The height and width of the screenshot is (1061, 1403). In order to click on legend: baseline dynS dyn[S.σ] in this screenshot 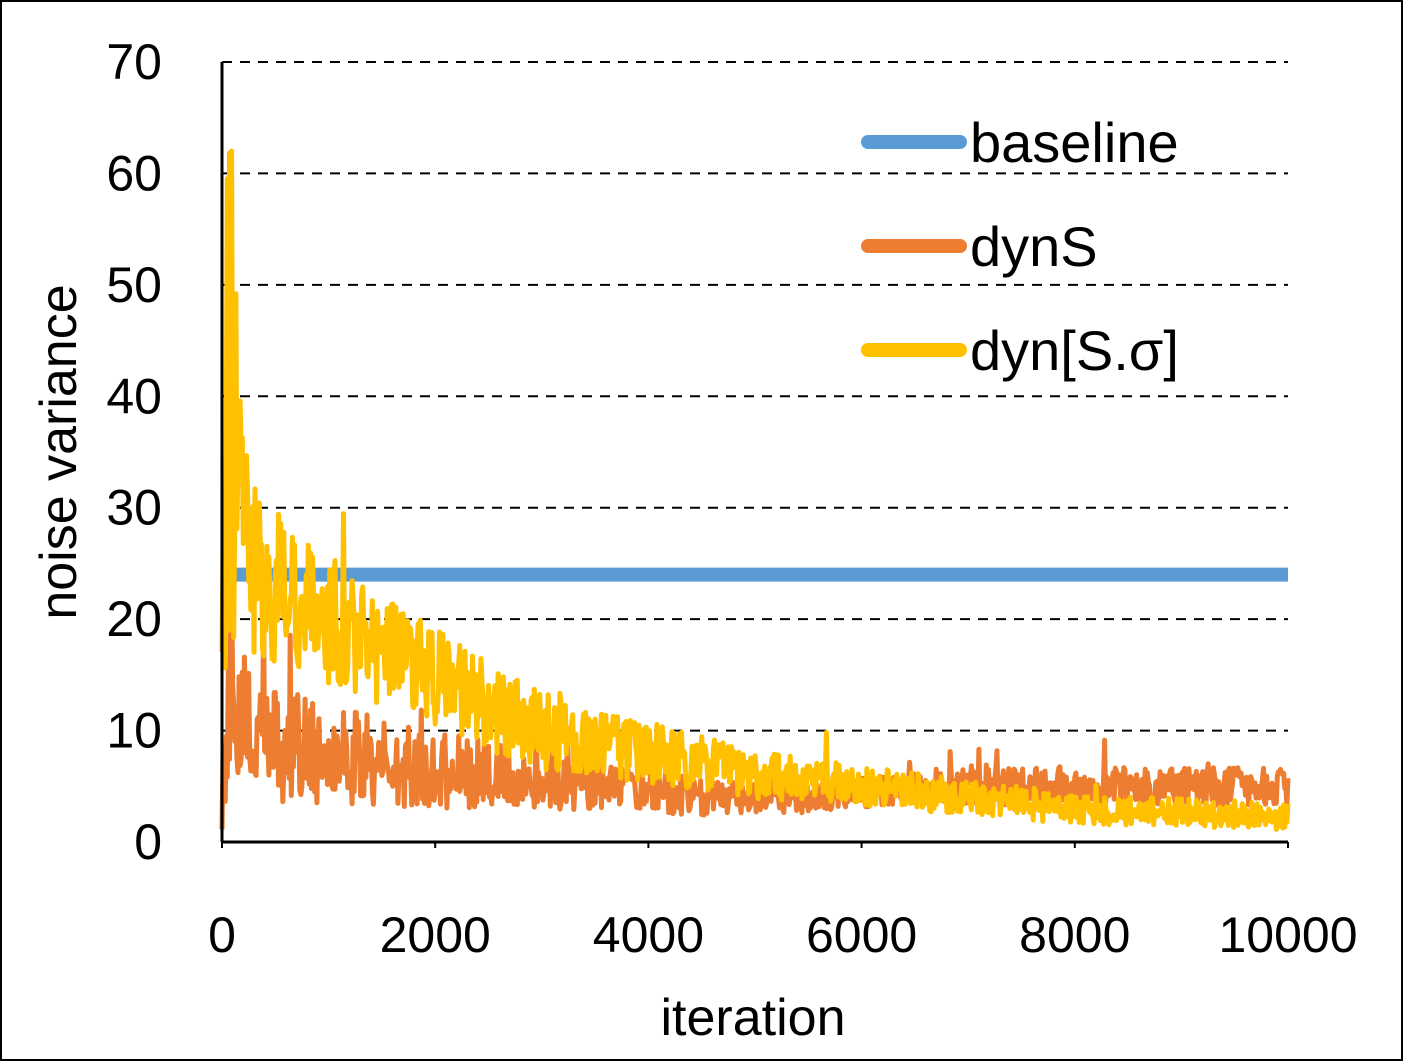, I will do `click(1020, 246)`.